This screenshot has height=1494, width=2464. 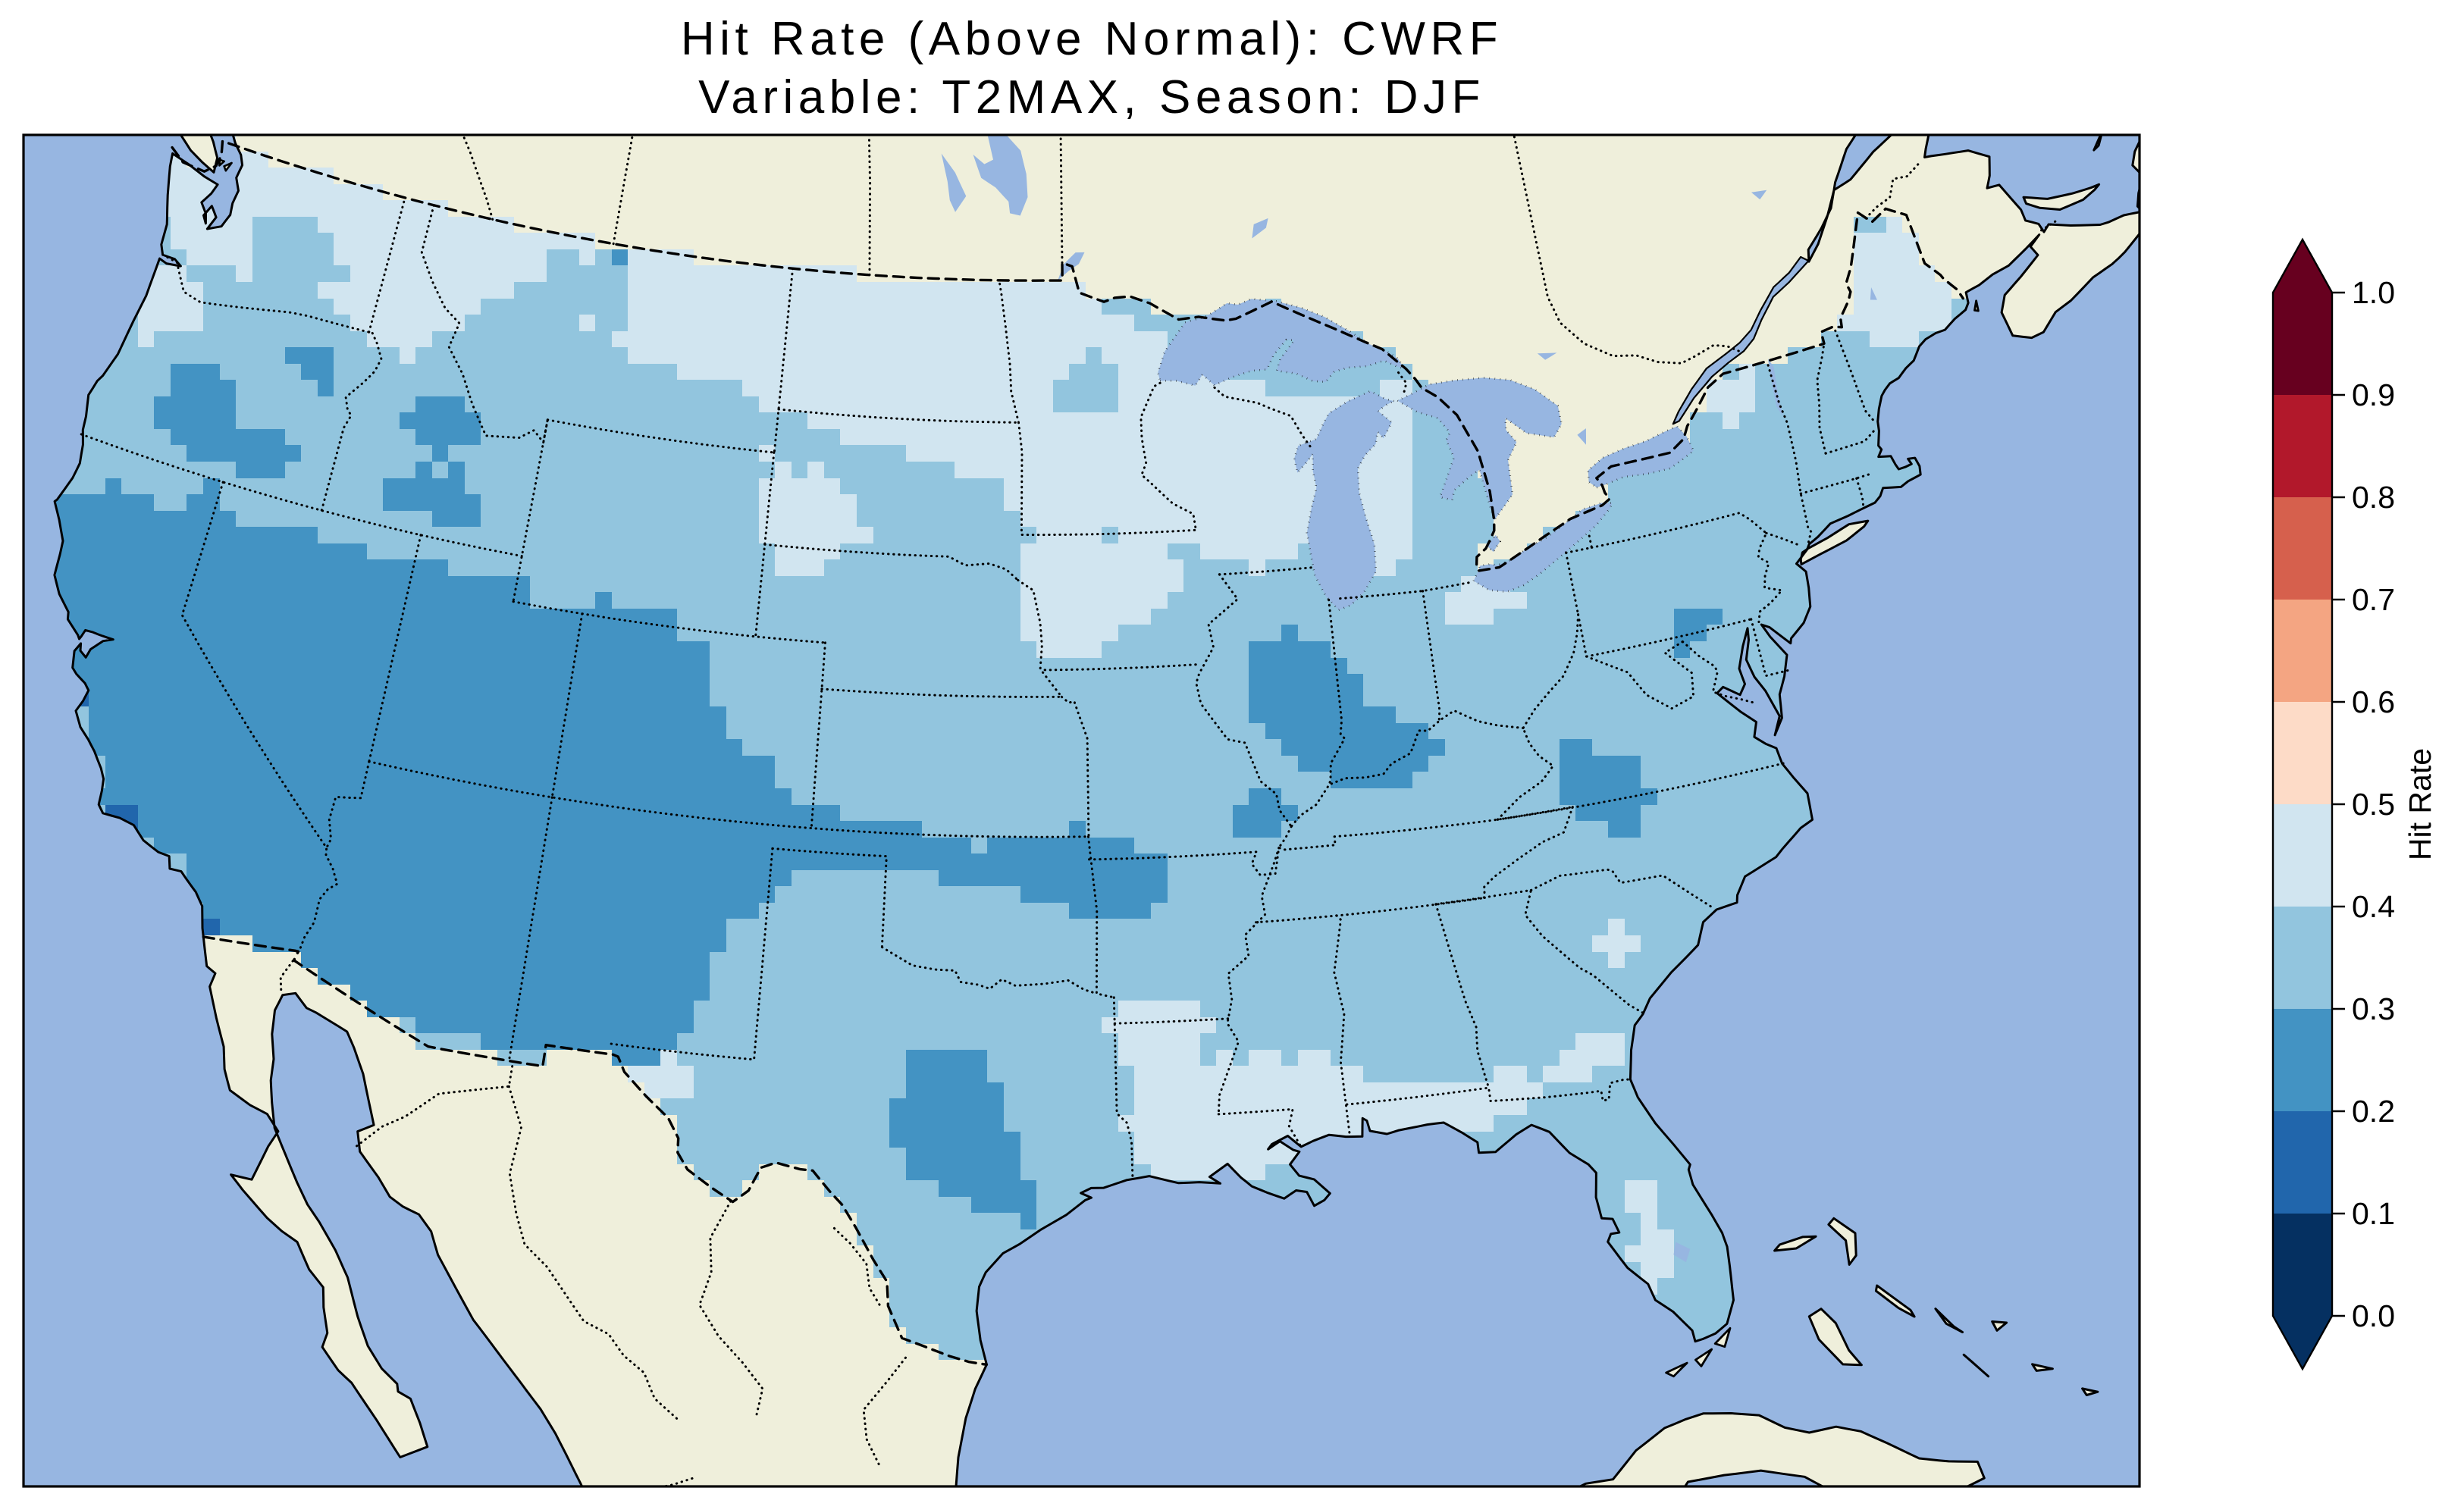 What do you see at coordinates (2374, 1213) in the screenshot?
I see `svg-text: 0.1` at bounding box center [2374, 1213].